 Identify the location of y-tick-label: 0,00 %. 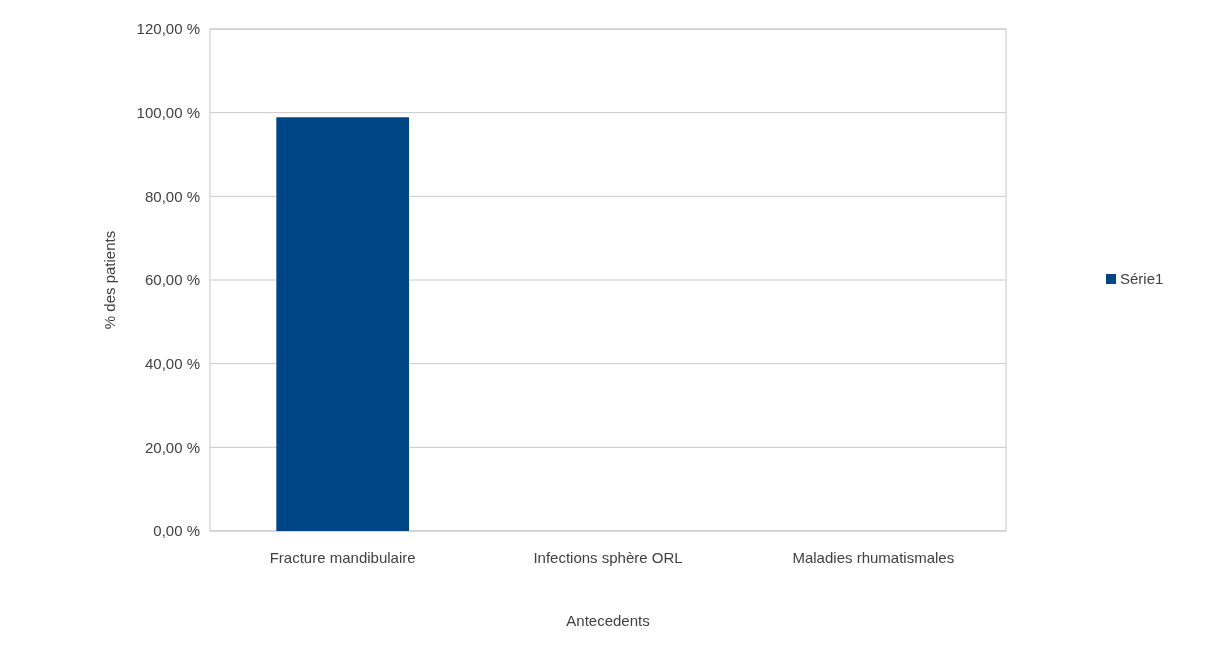
(176, 531).